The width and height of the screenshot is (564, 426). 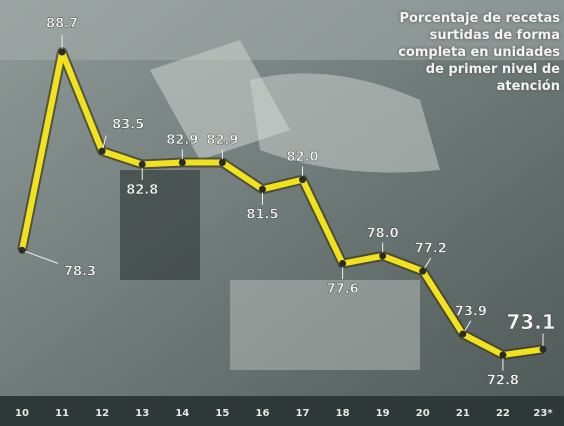 What do you see at coordinates (302, 157) in the screenshot?
I see `value-label: 82.0` at bounding box center [302, 157].